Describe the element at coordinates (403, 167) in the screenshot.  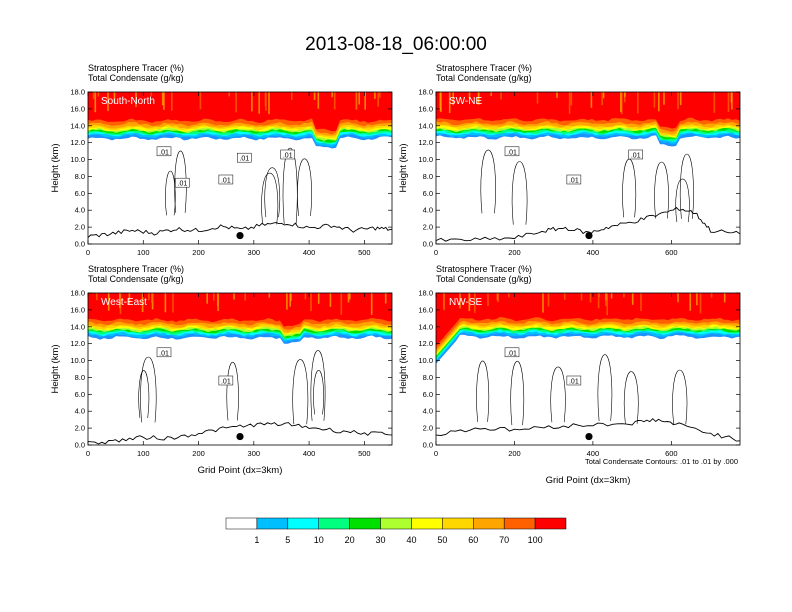
I see `y-axis-label: Height (km)` at that location.